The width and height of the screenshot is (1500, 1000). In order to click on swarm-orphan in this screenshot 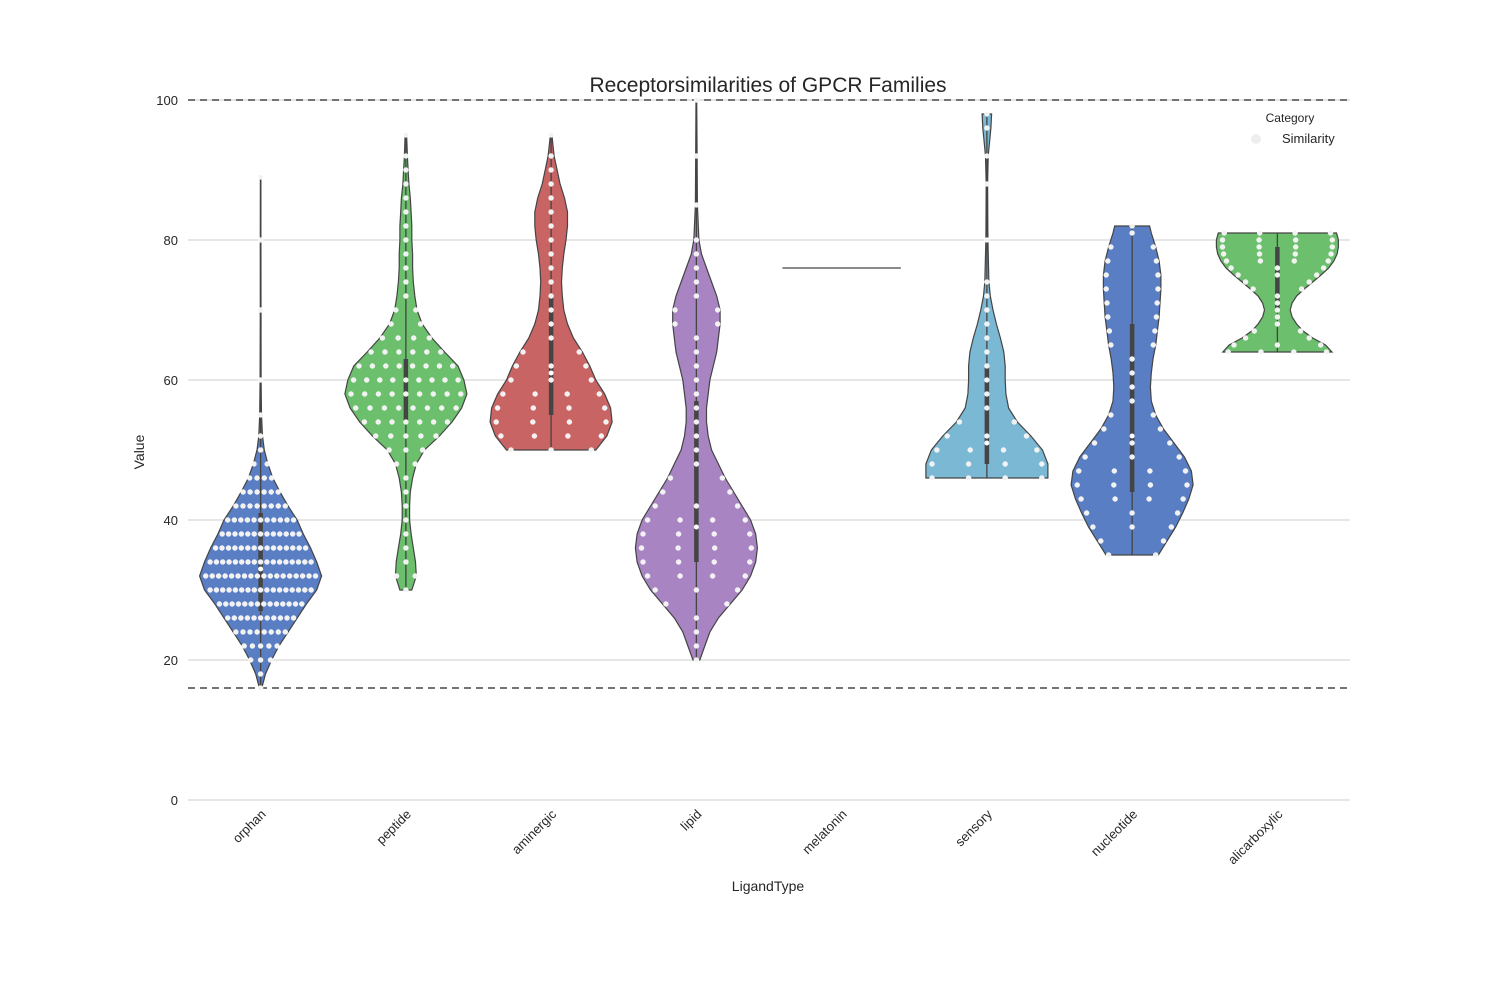, I will do `click(260, 432)`.